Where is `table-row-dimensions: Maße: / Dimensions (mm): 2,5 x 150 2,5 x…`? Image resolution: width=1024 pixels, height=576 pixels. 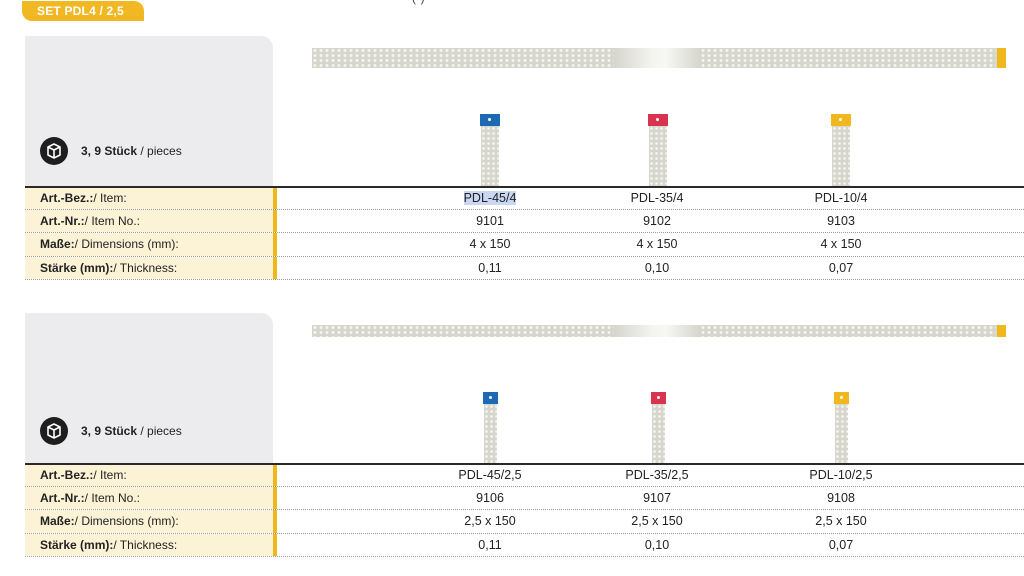 table-row-dimensions: Maße: / Dimensions (mm): 2,5 x 150 2,5 x… is located at coordinates (524, 522).